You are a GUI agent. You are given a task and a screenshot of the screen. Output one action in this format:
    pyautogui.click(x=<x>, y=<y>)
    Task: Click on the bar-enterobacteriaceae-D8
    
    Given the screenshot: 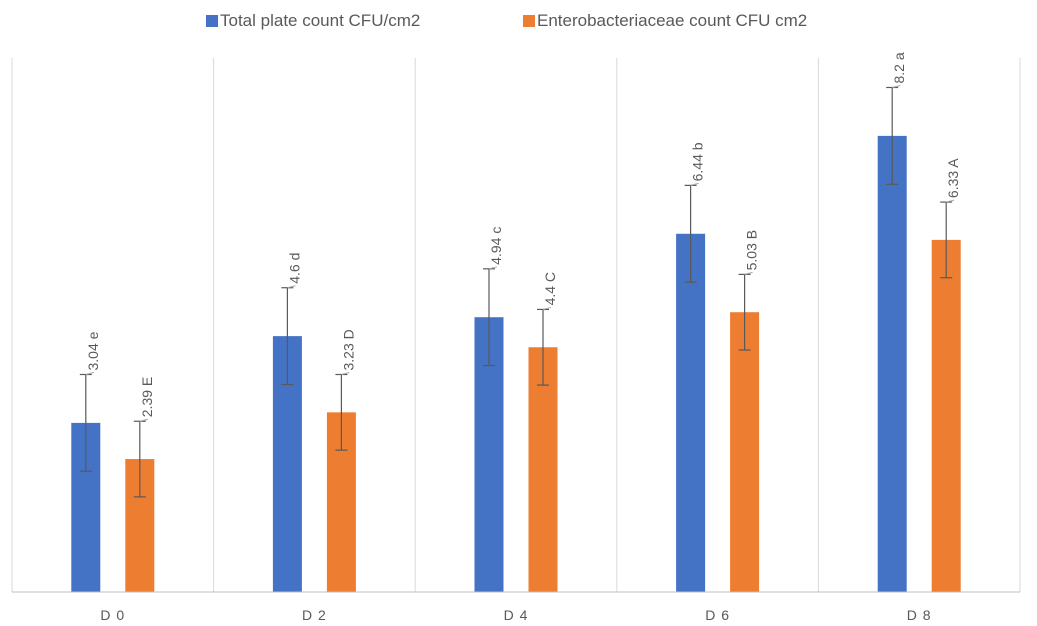 What is the action you would take?
    pyautogui.click(x=946, y=416)
    